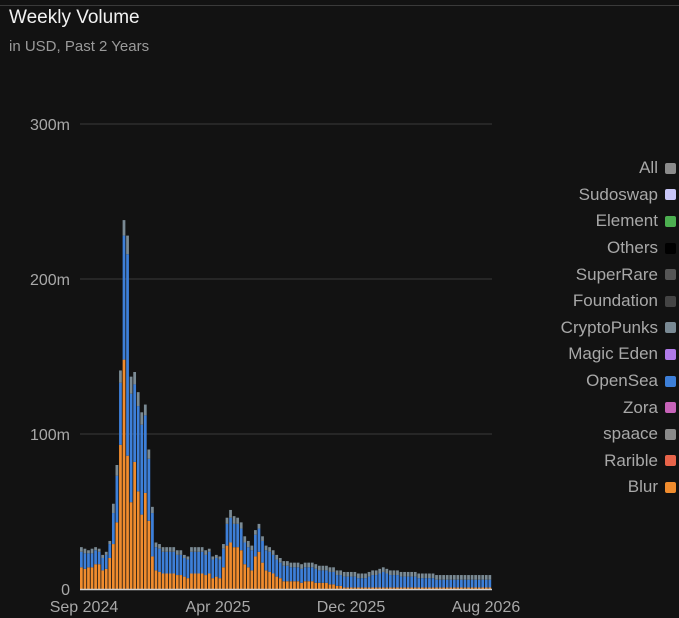 This screenshot has height=618, width=679. Describe the element at coordinates (581, 381) in the screenshot. I see `legend-item-opensea: OpenSea` at that location.